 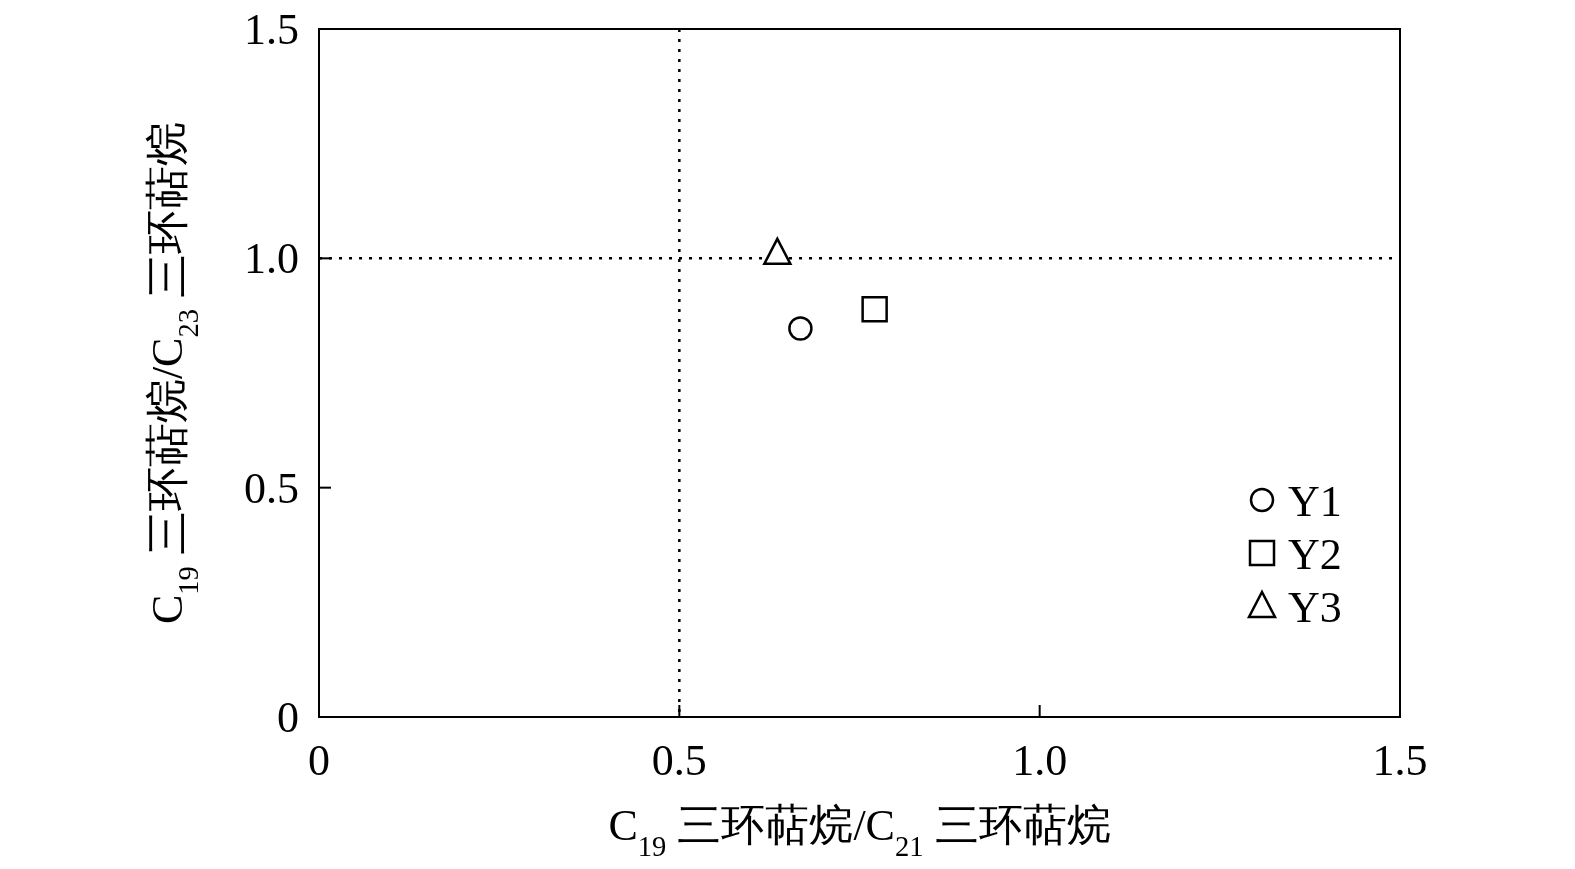 What do you see at coordinates (679, 760) in the screenshot?
I see `x-tick-label: 0.5` at bounding box center [679, 760].